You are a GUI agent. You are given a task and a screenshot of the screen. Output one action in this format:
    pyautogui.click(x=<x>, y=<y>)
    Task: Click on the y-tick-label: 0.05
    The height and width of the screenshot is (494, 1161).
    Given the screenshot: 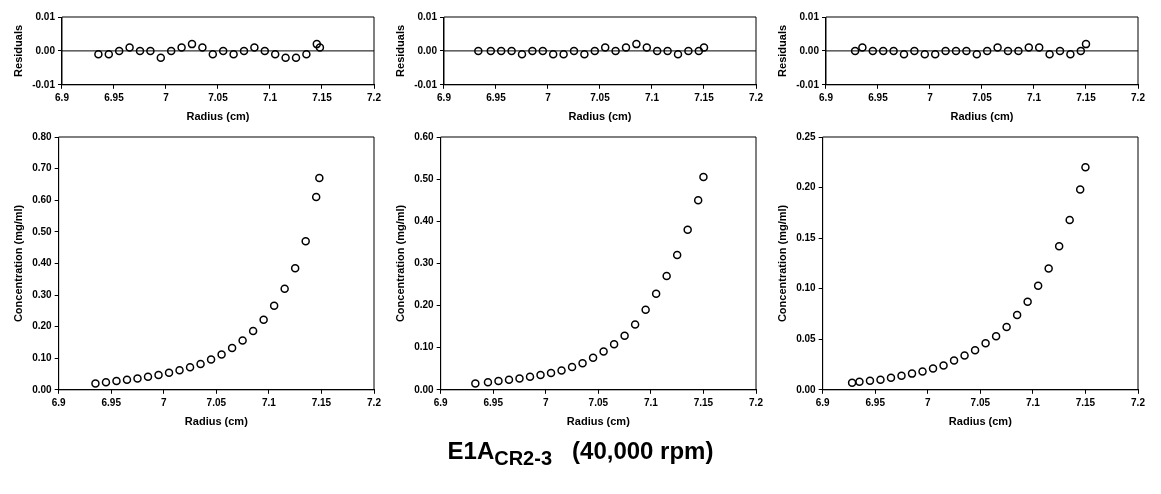 What is the action you would take?
    pyautogui.click(x=806, y=338)
    